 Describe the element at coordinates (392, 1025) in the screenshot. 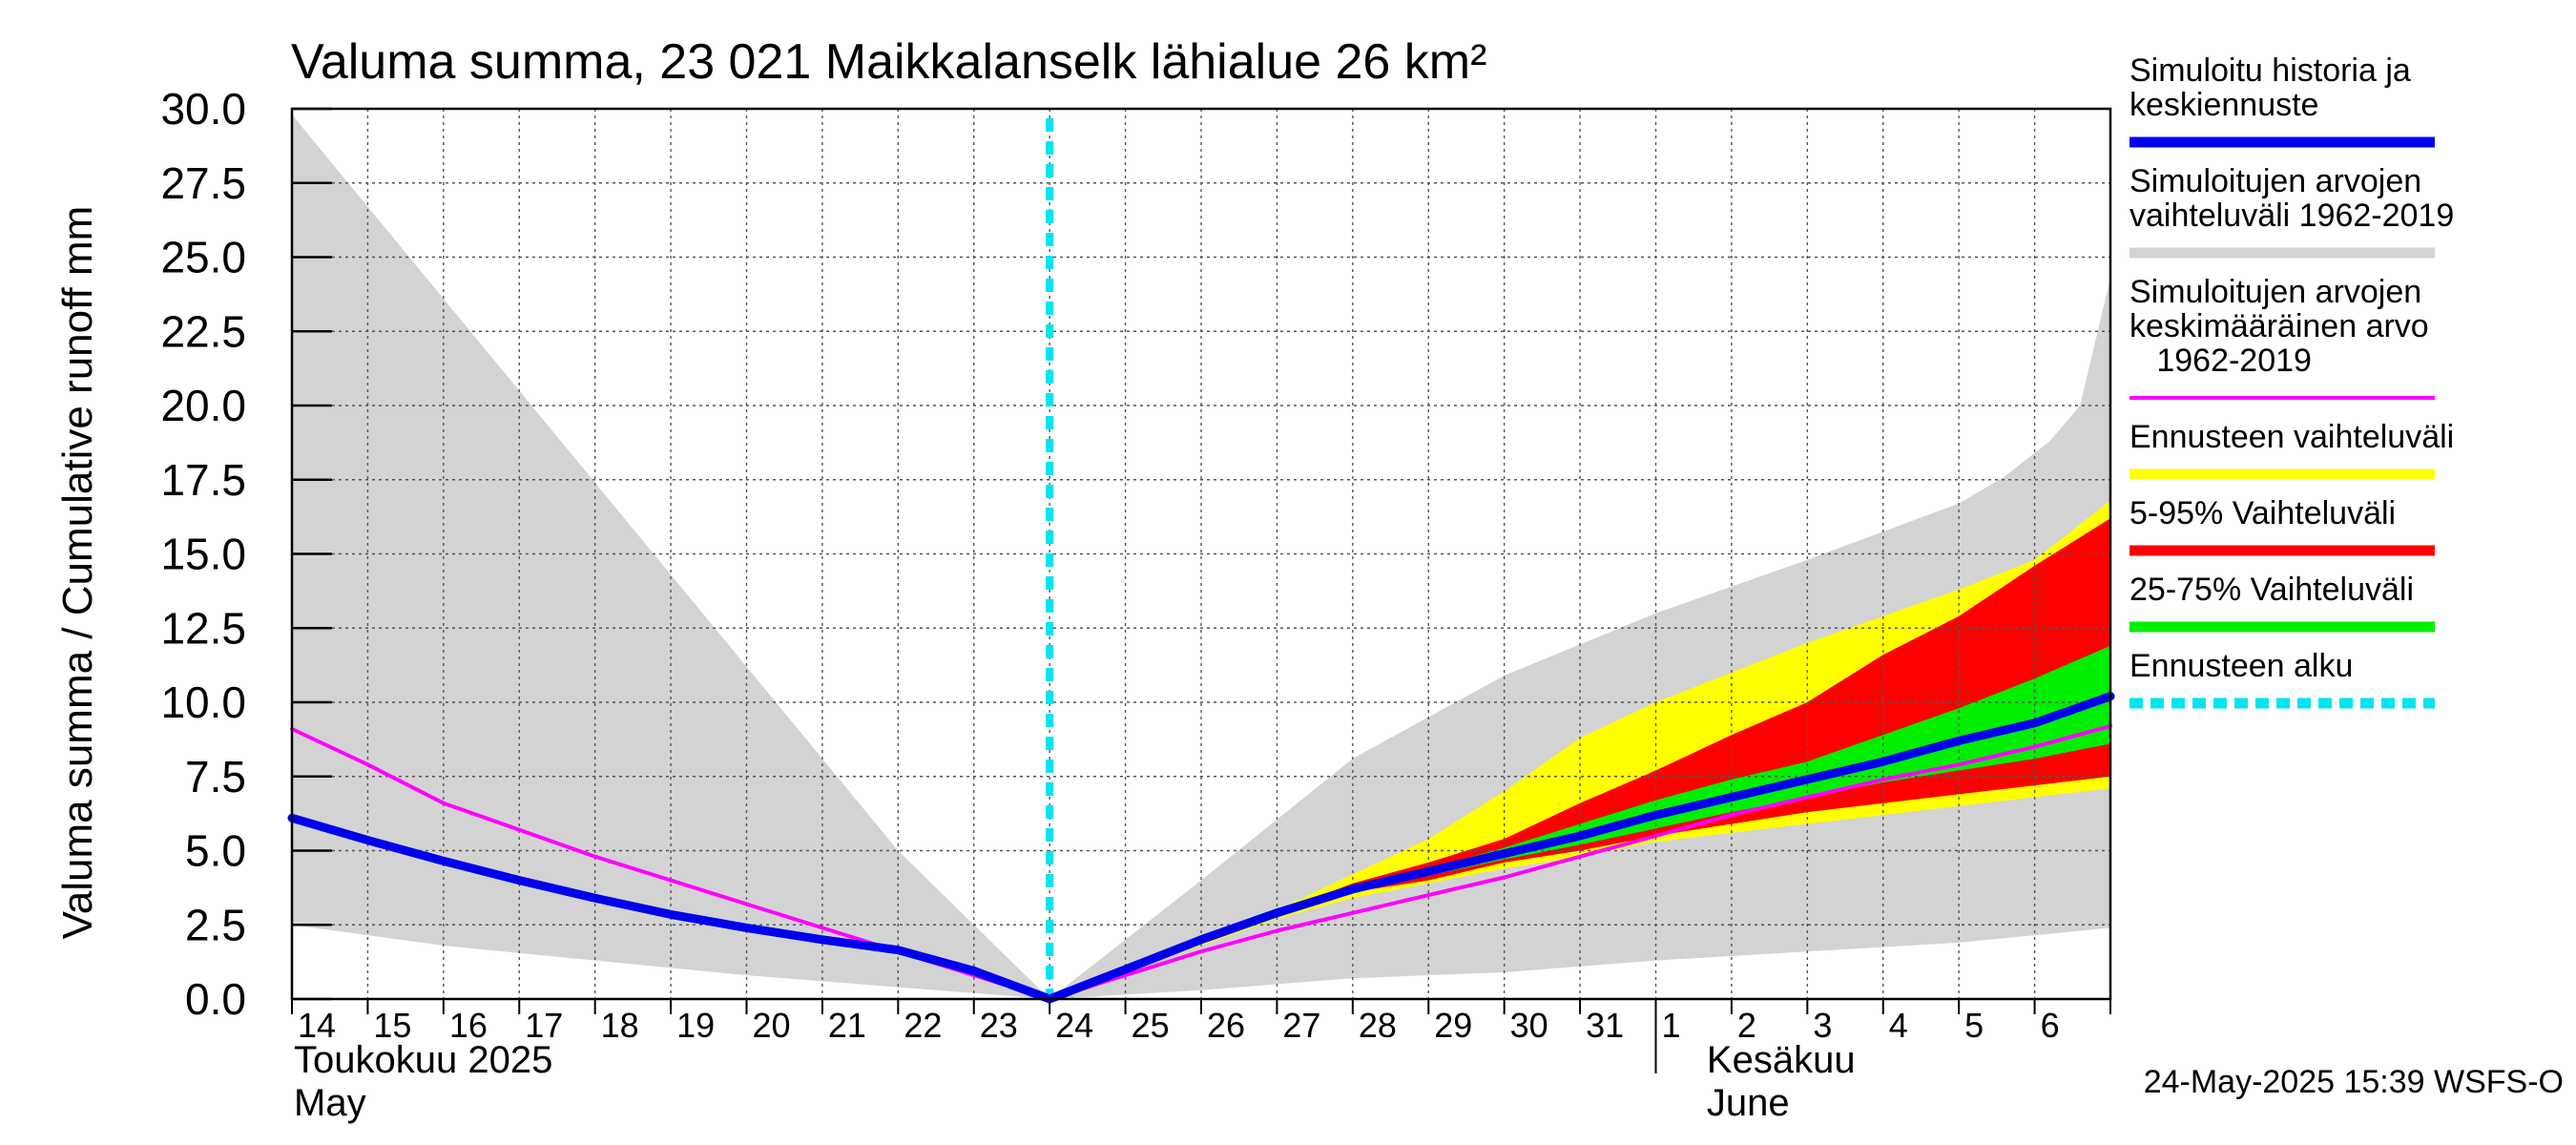

I see `x-tick-label: 15` at that location.